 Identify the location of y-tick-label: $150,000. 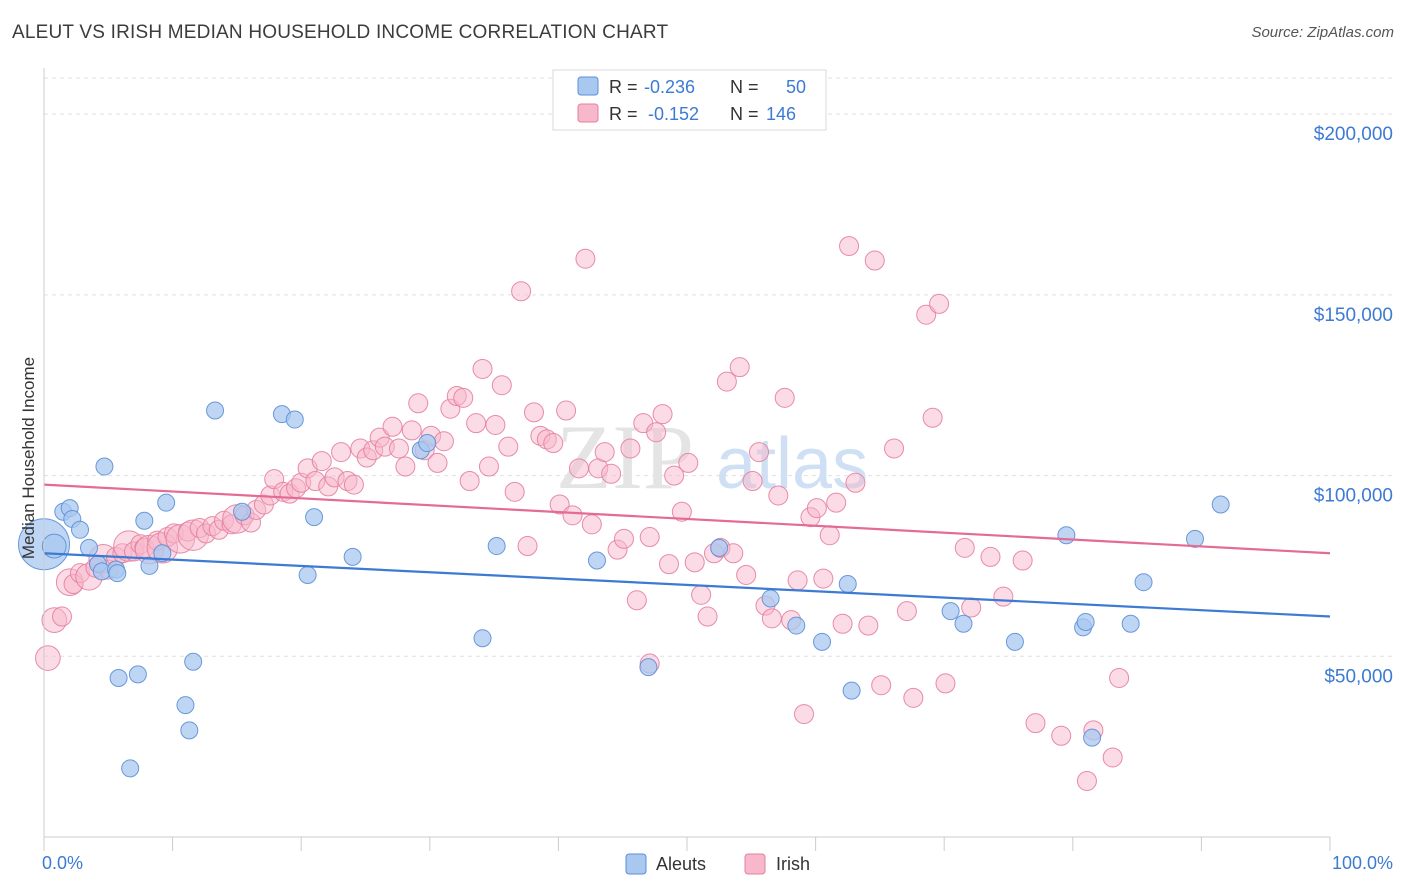
(1353, 315).